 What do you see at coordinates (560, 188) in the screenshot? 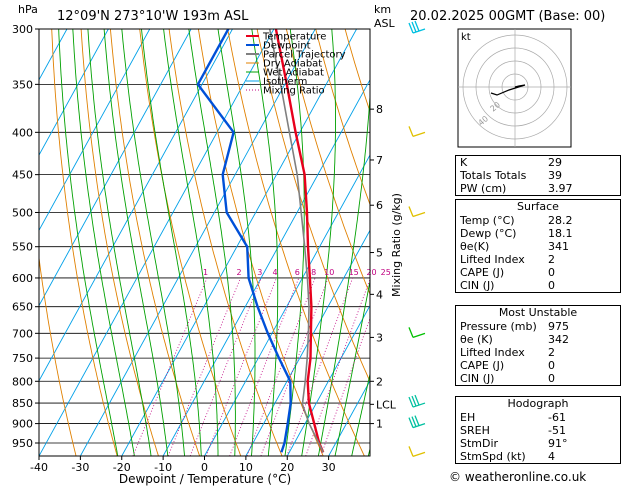
I see `row-value: 3.97` at bounding box center [560, 188].